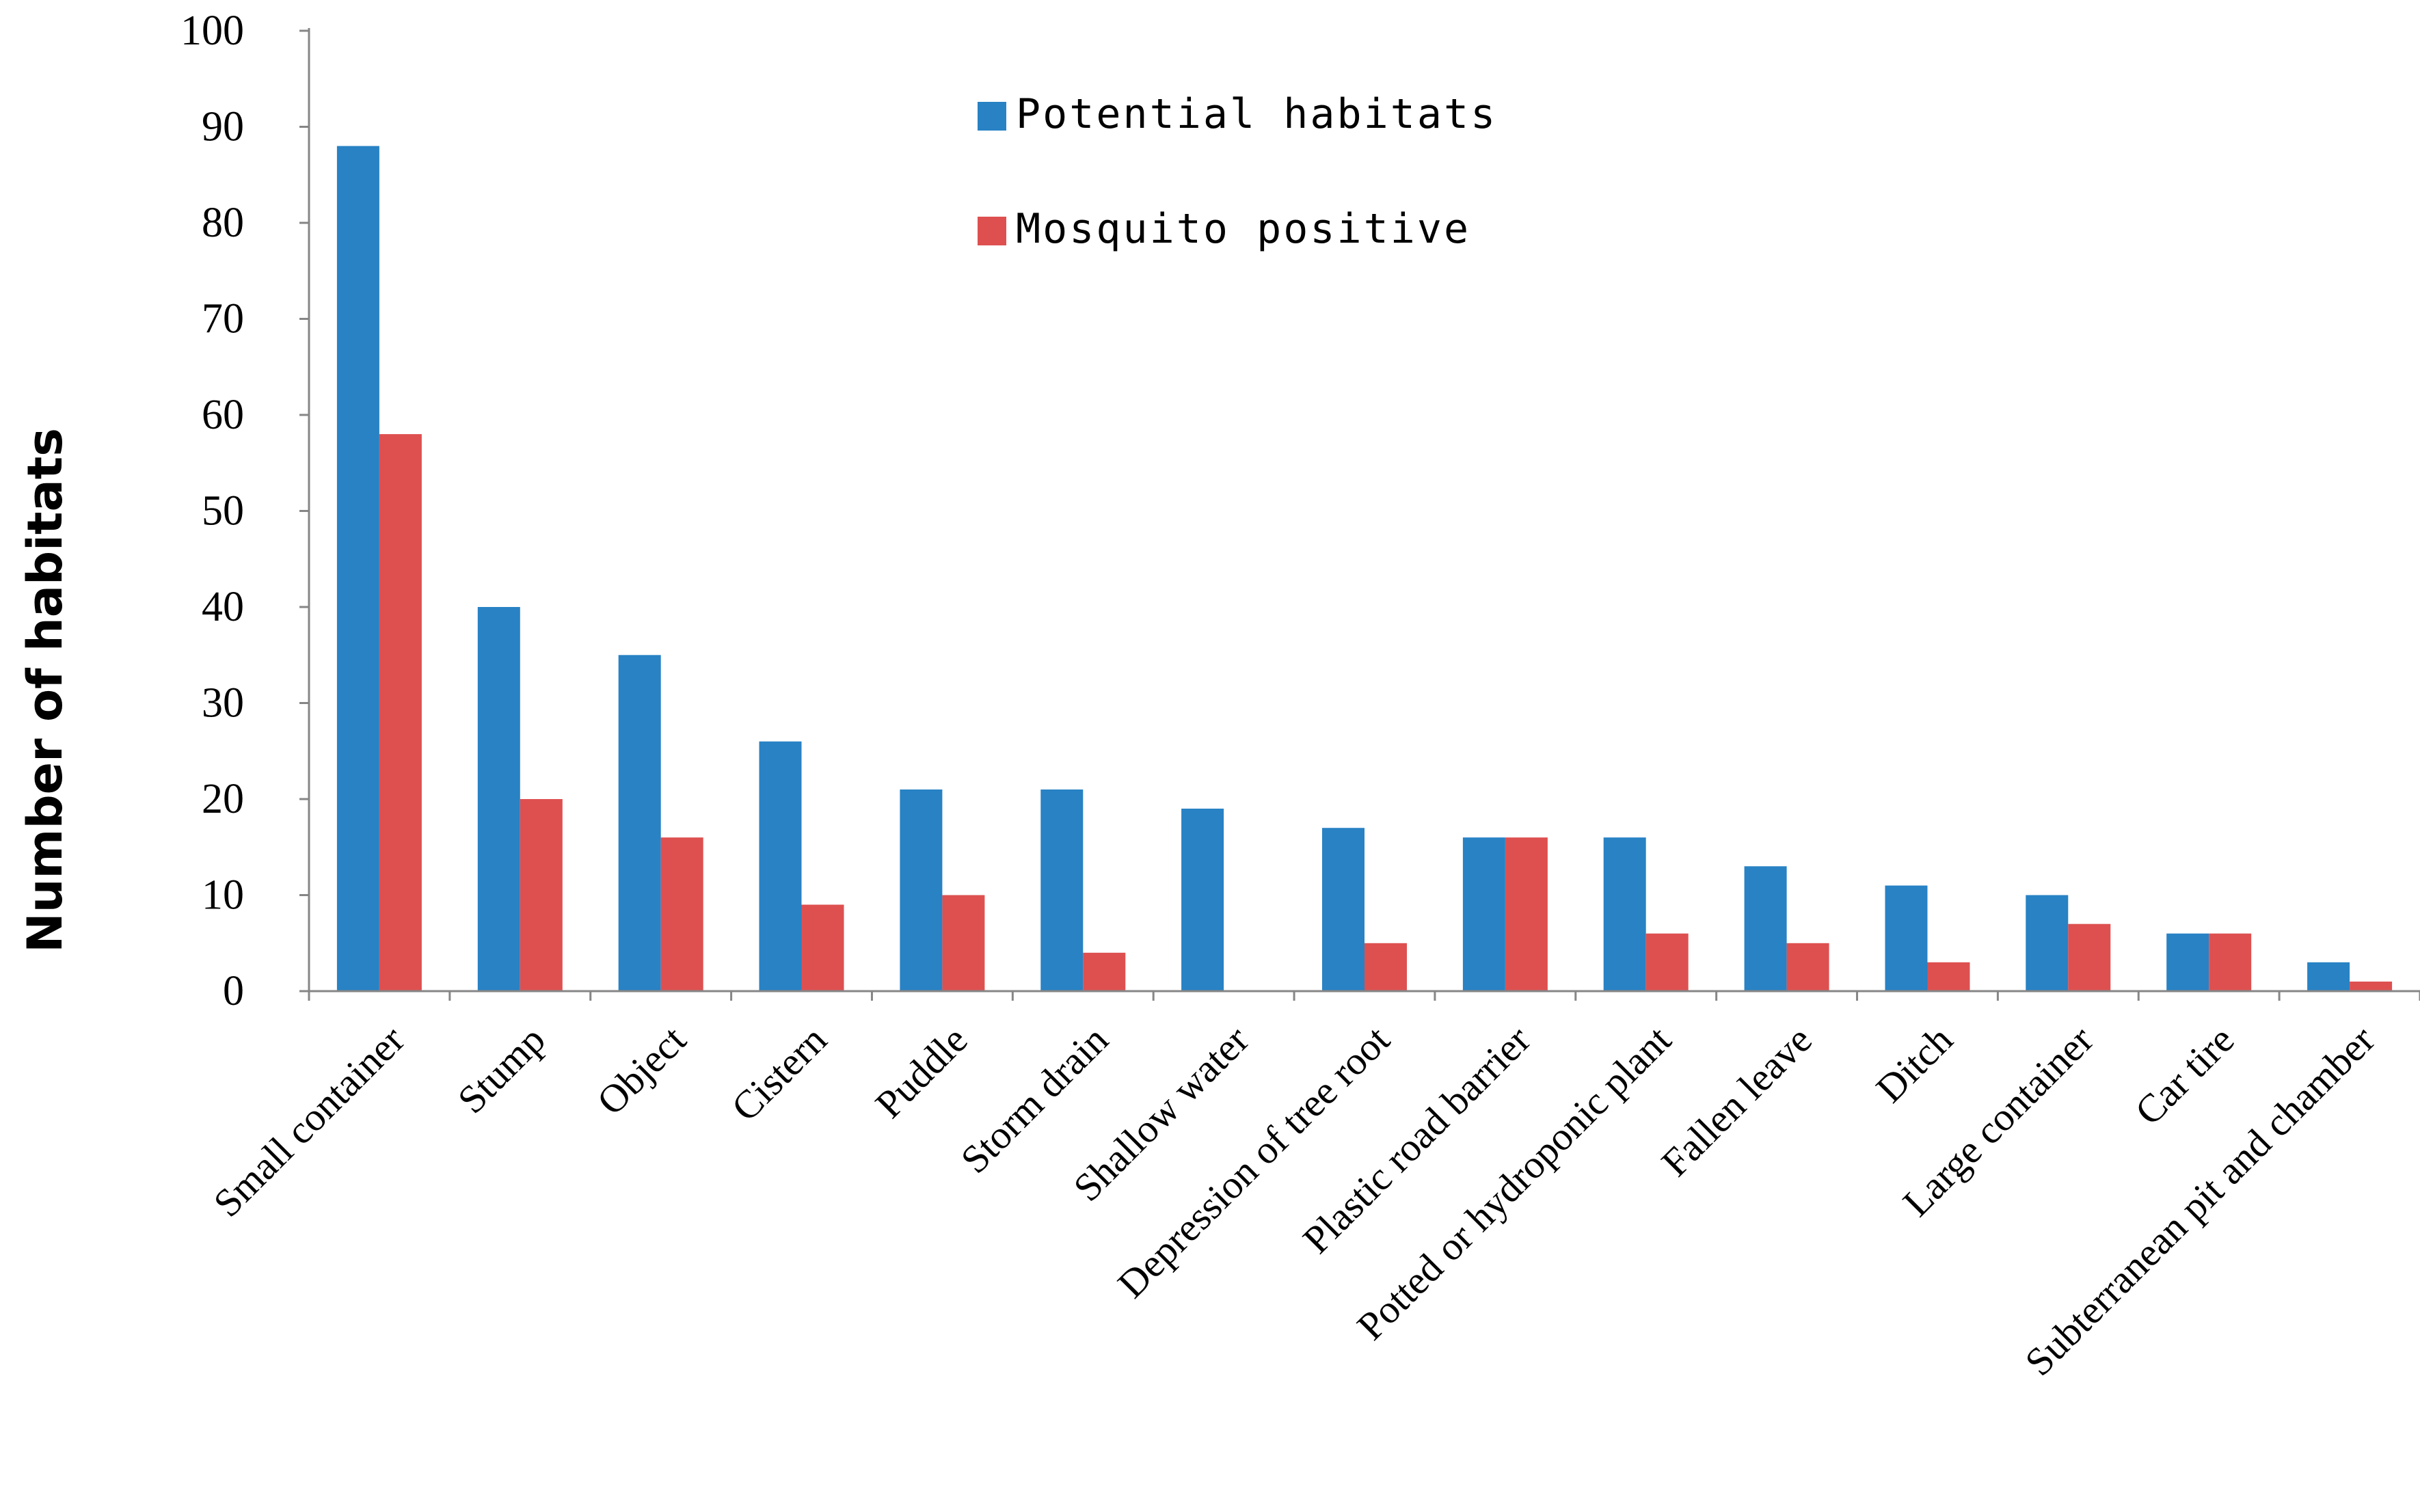 The image size is (2420, 1512). What do you see at coordinates (223, 896) in the screenshot?
I see `y-tick-label: 10` at bounding box center [223, 896].